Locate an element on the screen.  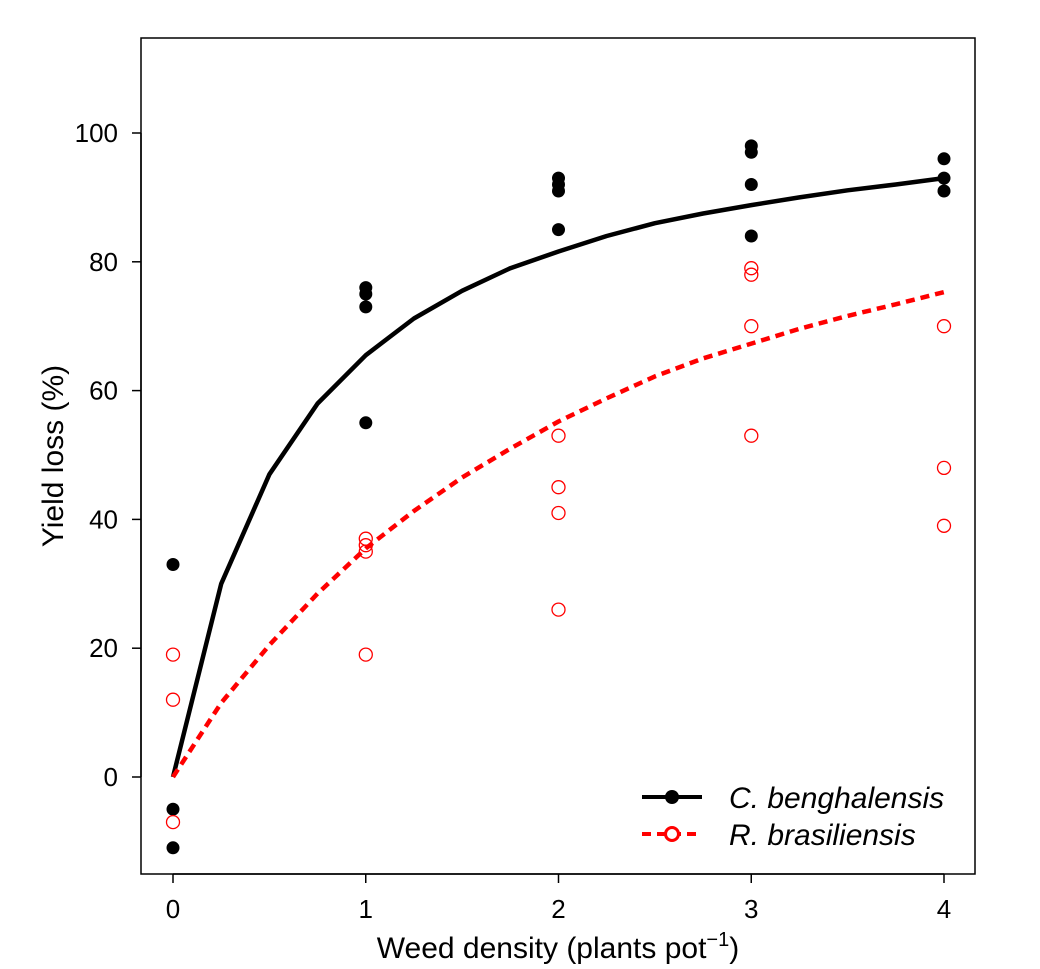
y-tick-label: 60 is located at coordinates (103, 391).